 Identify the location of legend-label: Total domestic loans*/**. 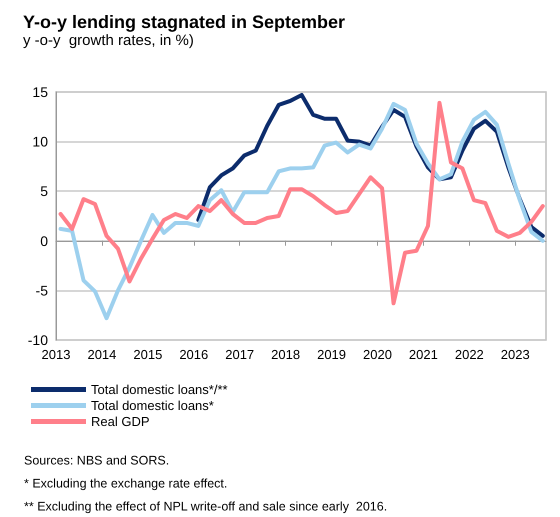
(159, 389).